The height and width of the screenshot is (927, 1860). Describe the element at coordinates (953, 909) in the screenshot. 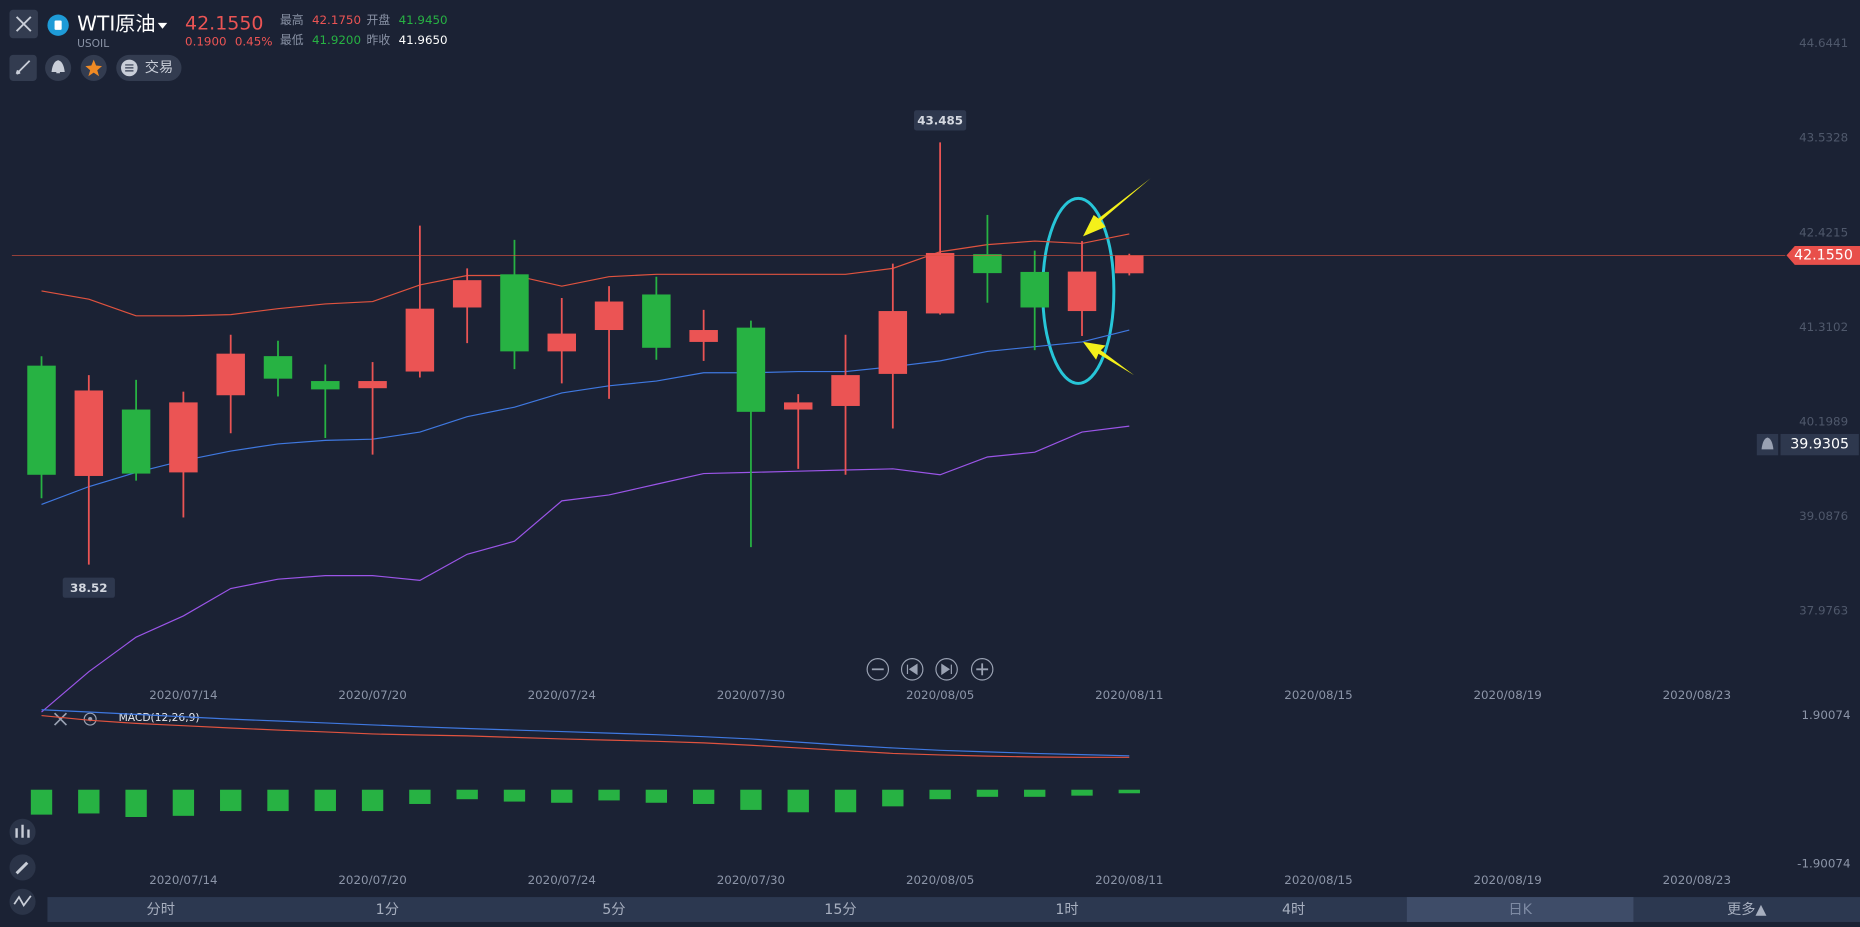

I see `timeframe-bar: 分时 1分 5分 15分 1时 4时 日K 更多▲` at that location.